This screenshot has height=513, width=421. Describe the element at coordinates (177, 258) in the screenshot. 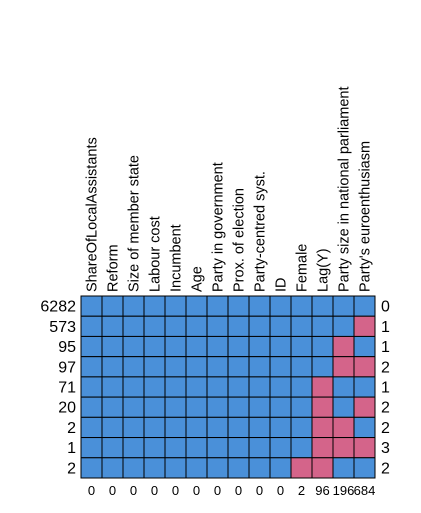

I see `column-label-incumbent: Incumbent` at that location.